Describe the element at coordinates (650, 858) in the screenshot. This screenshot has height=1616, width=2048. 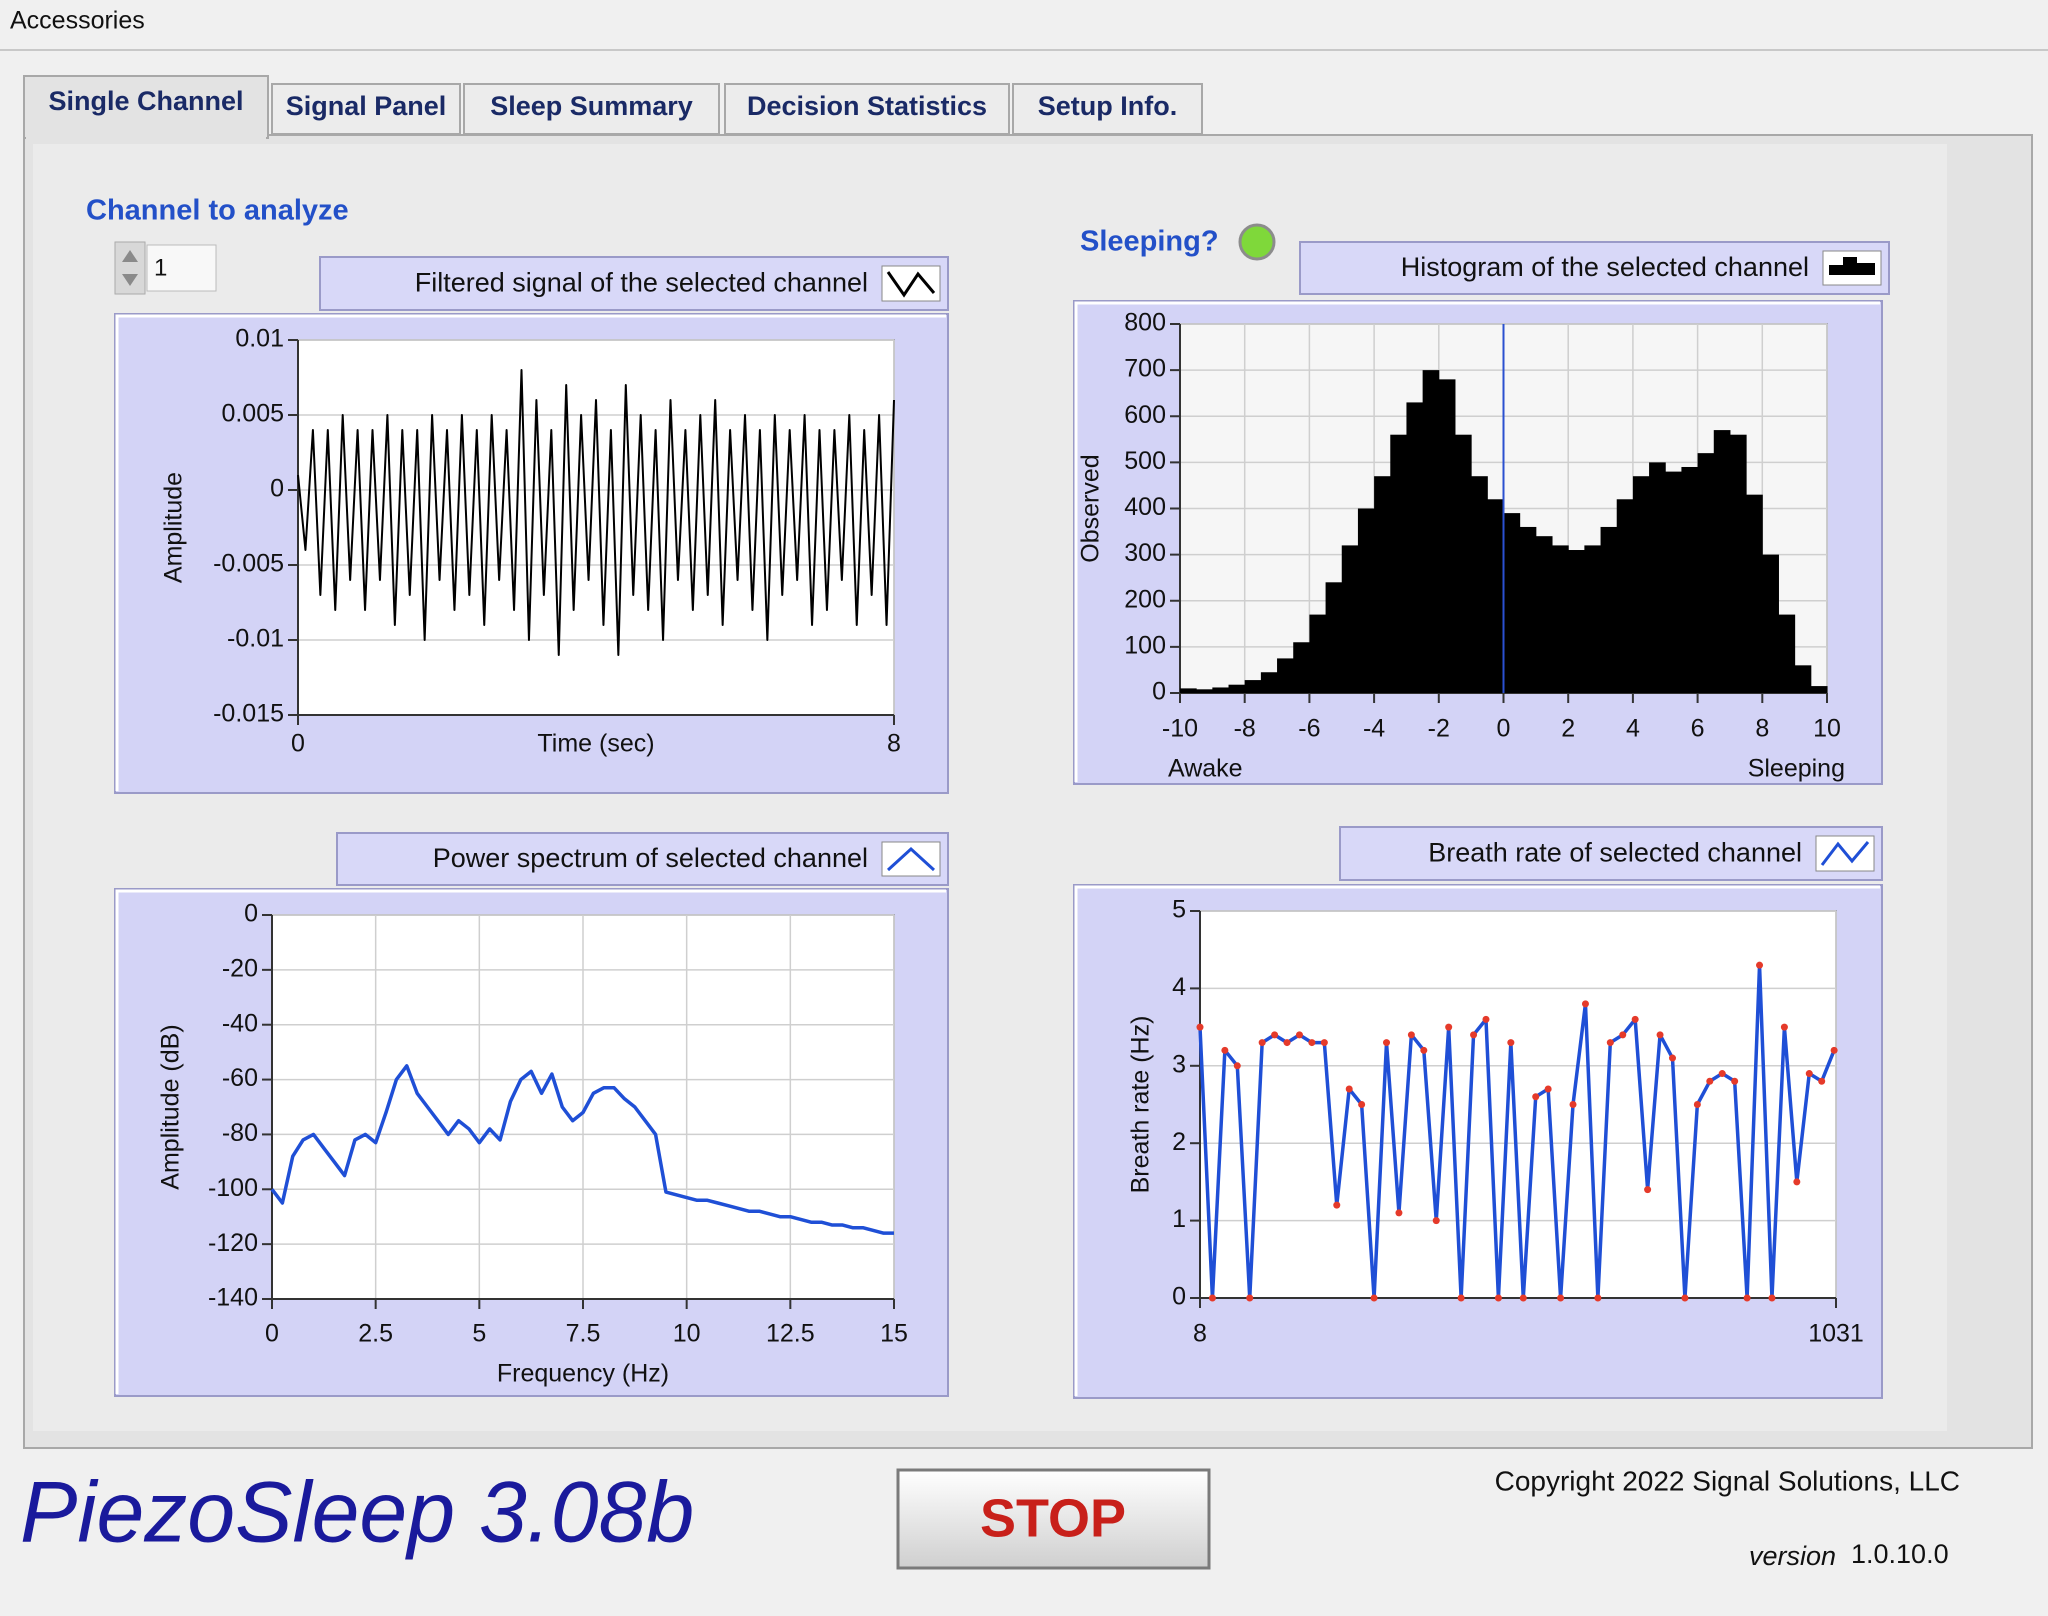
I see `chart-title: Power spectrum of selected channel` at that location.